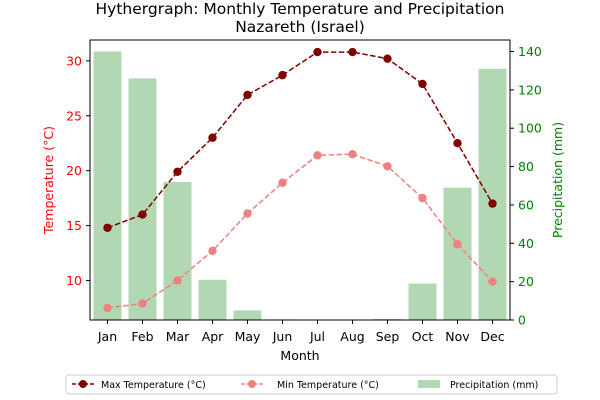 This screenshot has width=600, height=400. What do you see at coordinates (299, 355) in the screenshot?
I see `x-axis-label: Month` at bounding box center [299, 355].